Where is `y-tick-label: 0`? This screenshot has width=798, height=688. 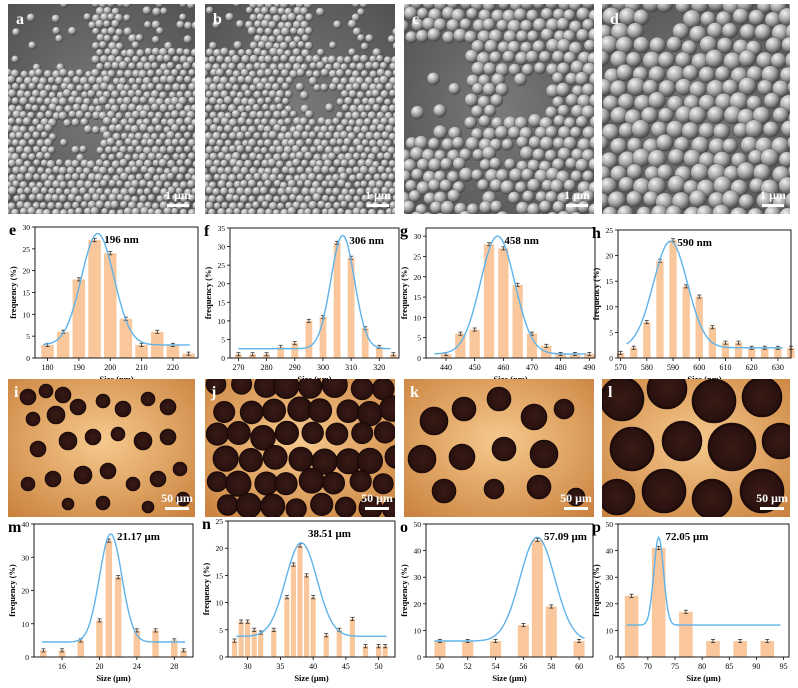
y-tick-label: 0 is located at coordinates (419, 358).